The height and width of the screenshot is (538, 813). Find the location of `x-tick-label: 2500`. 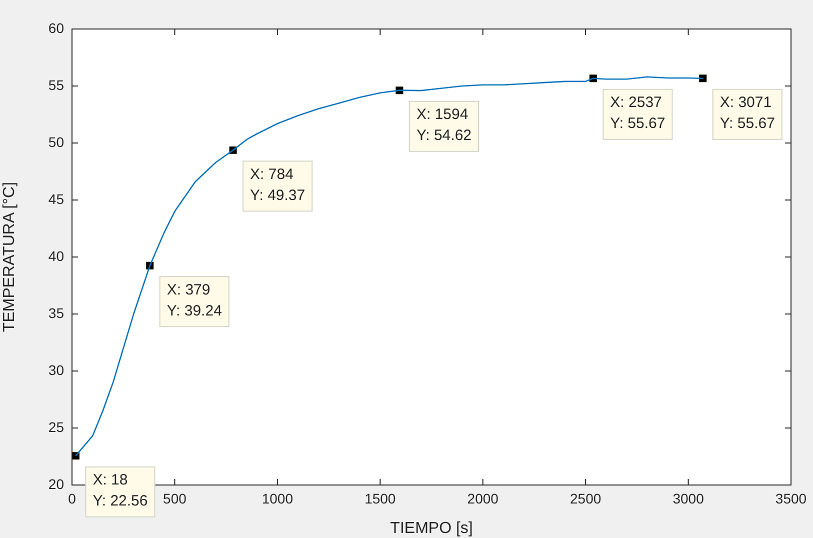

x-tick-label: 2500 is located at coordinates (586, 498).